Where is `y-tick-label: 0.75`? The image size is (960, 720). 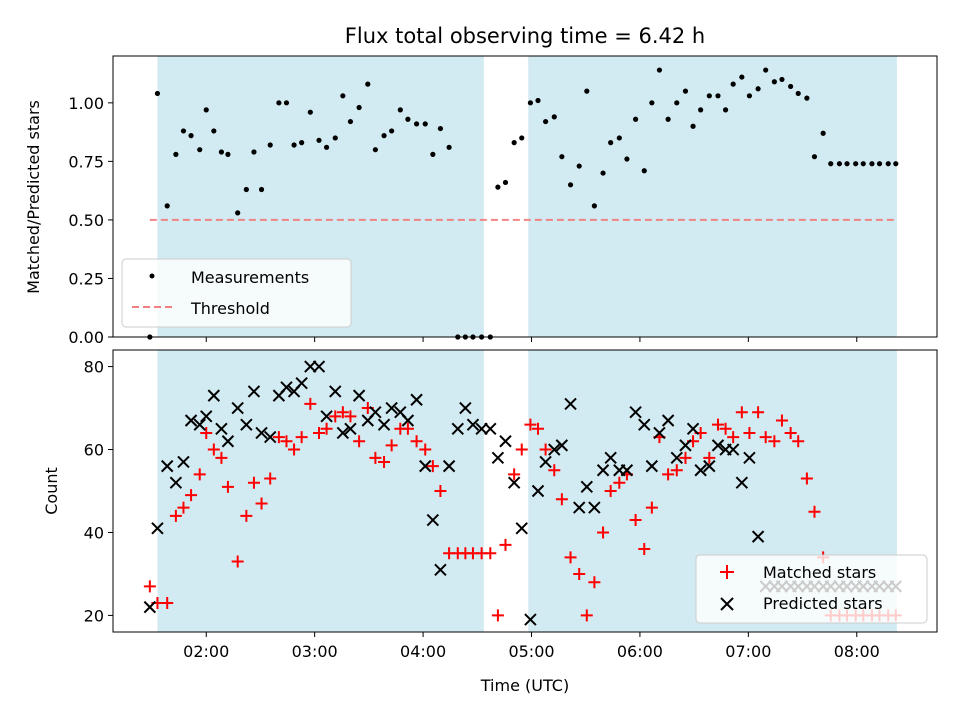 y-tick-label: 0.75 is located at coordinates (86, 161).